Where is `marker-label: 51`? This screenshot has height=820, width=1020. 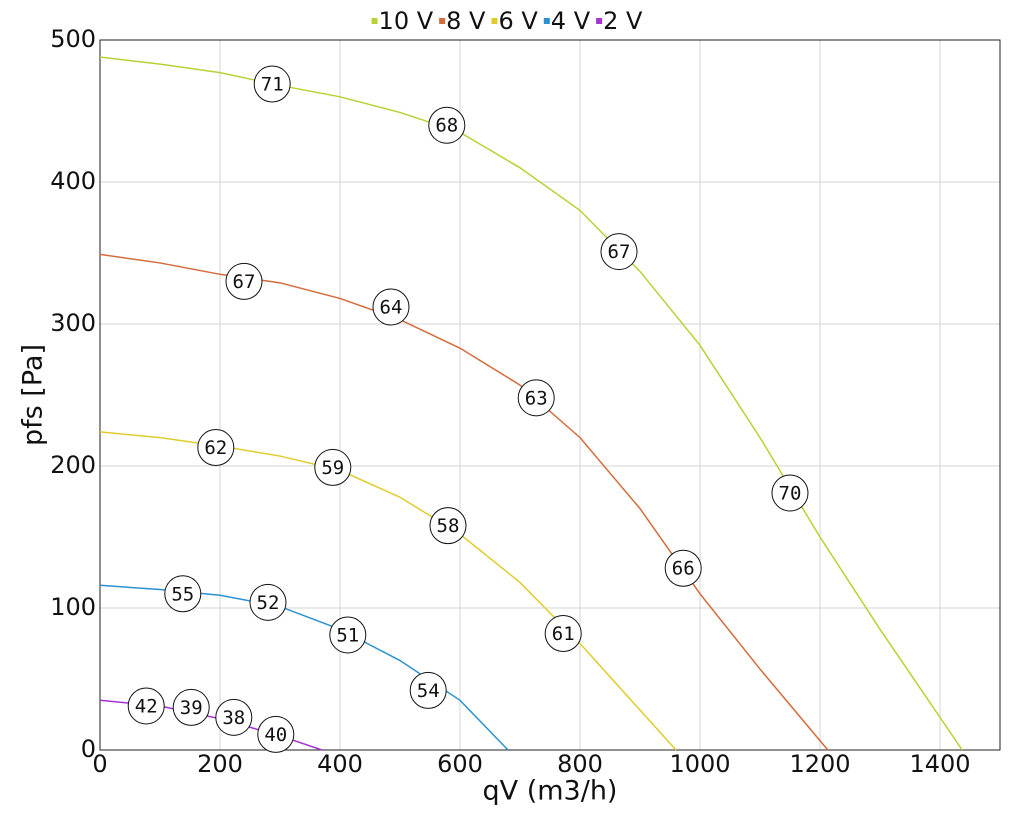 marker-label: 51 is located at coordinates (347, 635).